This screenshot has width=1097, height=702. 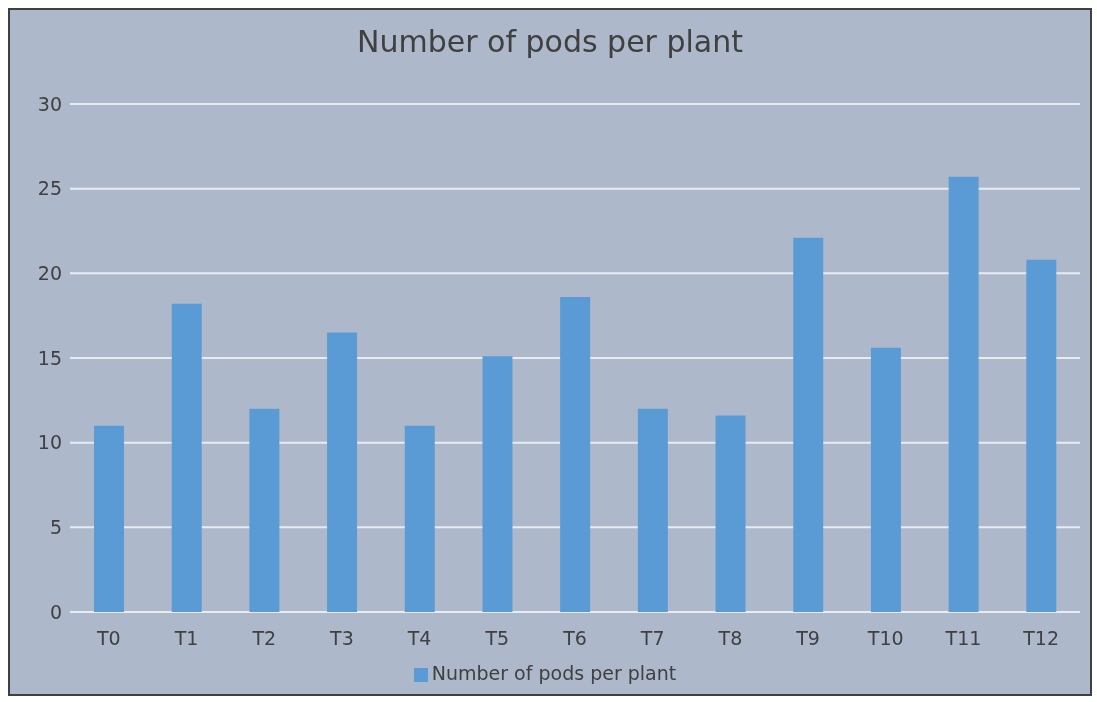 I want to click on x-tick-label: T10, so click(x=885, y=638).